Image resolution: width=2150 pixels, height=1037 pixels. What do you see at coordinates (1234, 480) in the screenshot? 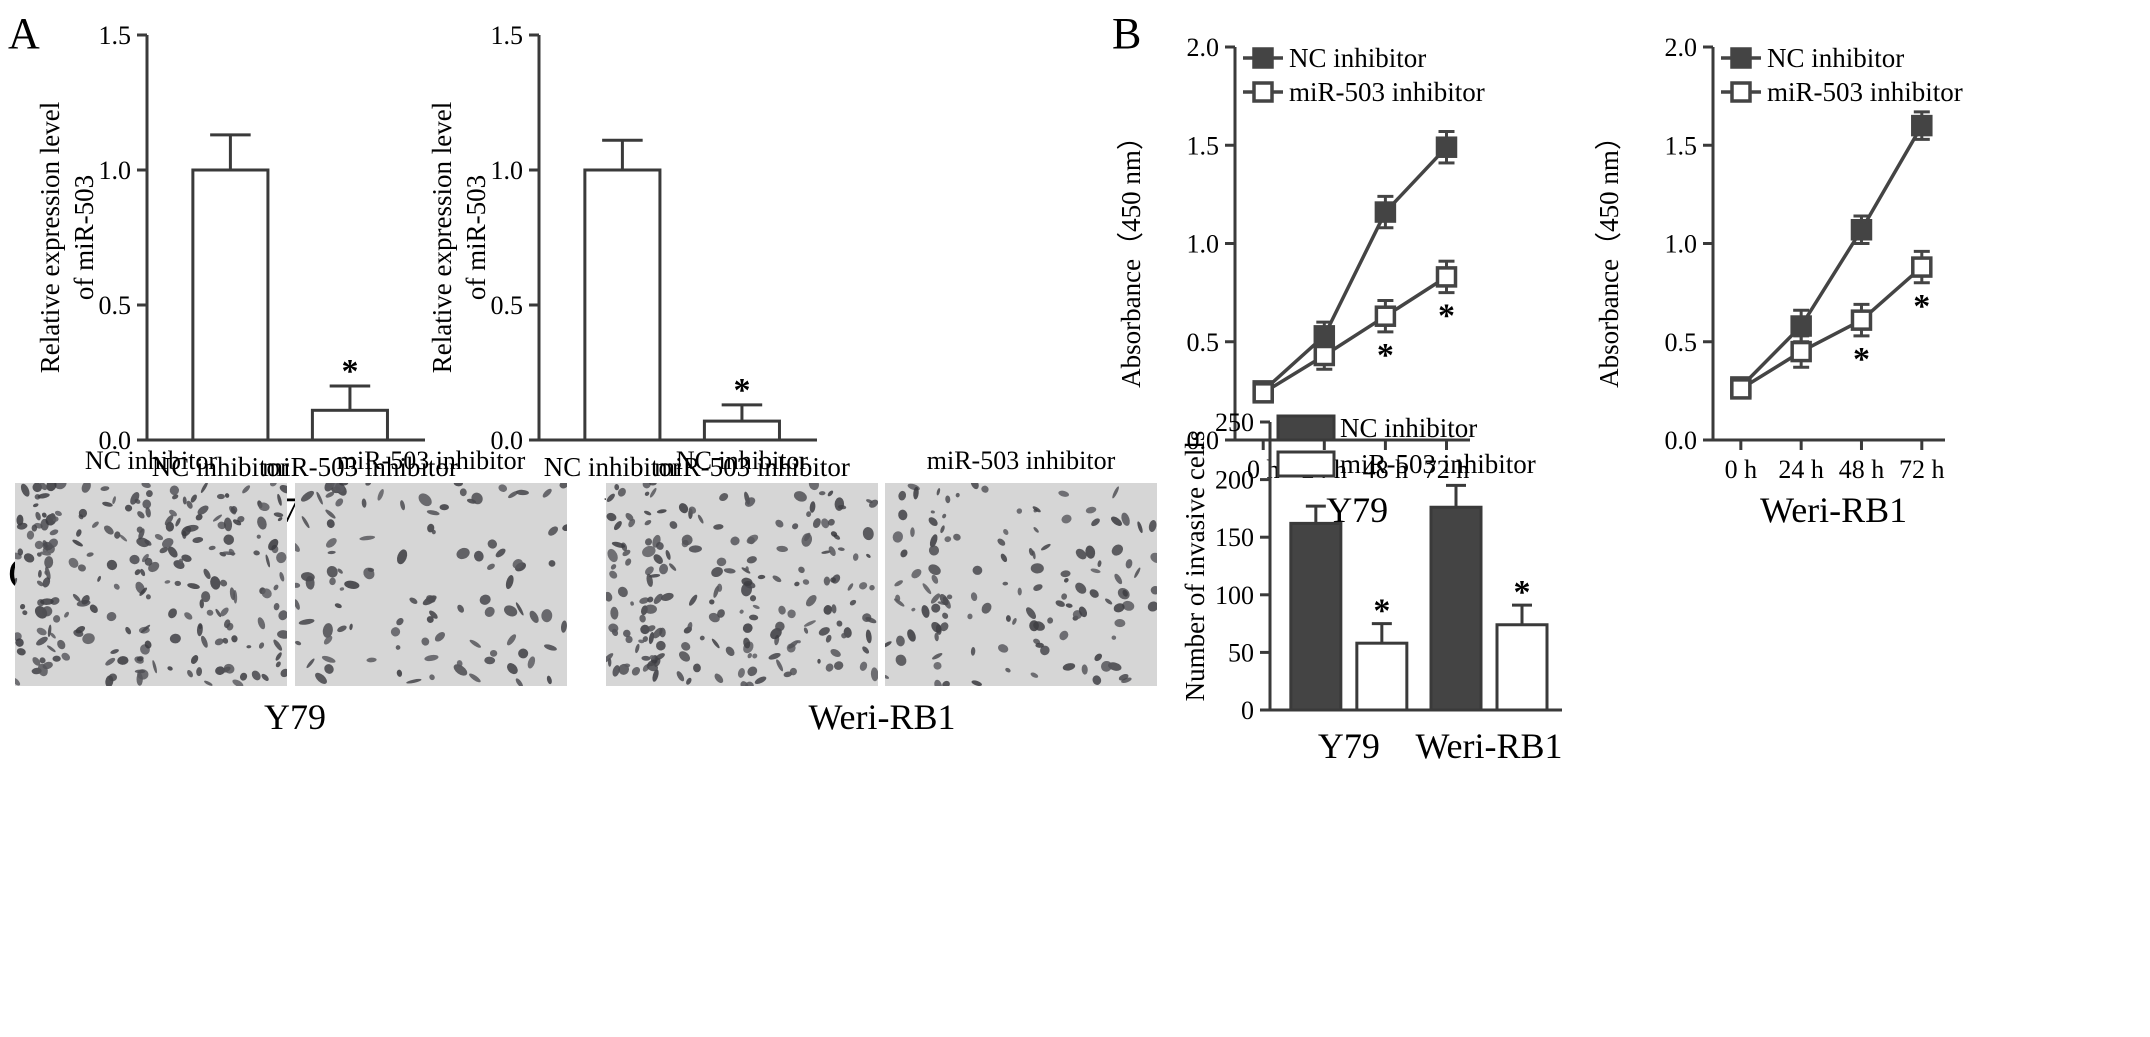
I see `y-tick-label: 200` at bounding box center [1234, 480].